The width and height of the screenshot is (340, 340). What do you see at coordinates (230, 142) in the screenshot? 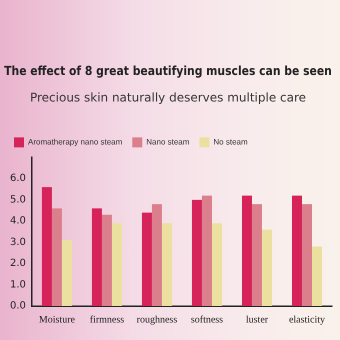
I see `legend-label: No steam` at bounding box center [230, 142].